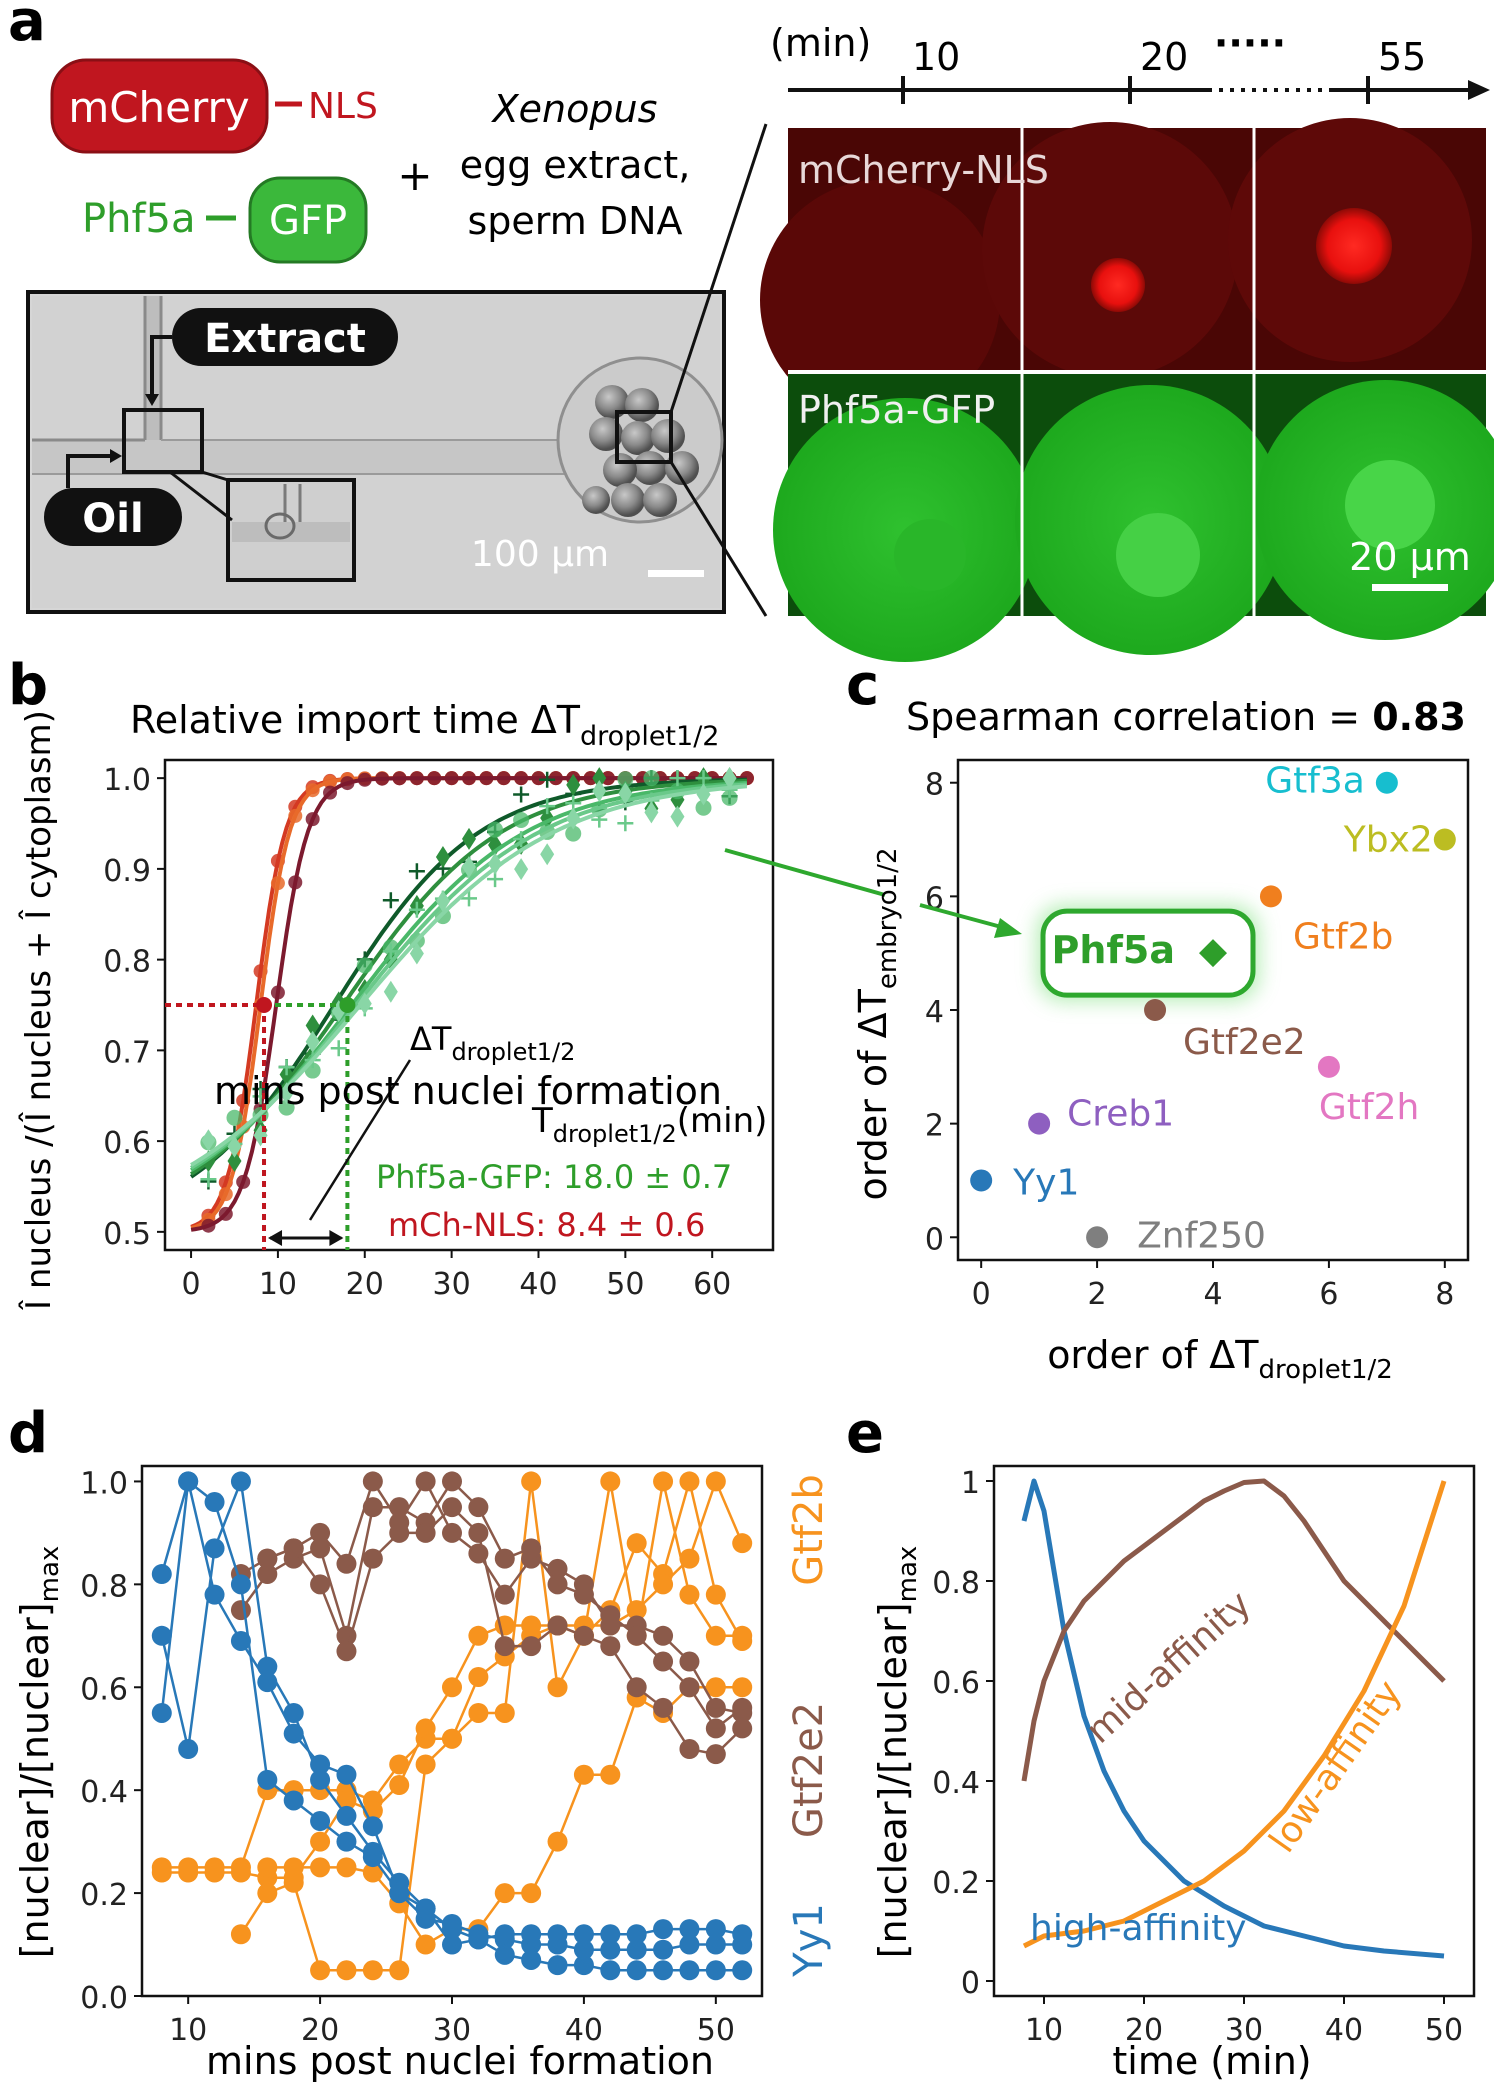 The height and width of the screenshot is (2086, 1494). Describe the element at coordinates (936, 57) in the screenshot. I see `time-tick-10: 10` at that location.